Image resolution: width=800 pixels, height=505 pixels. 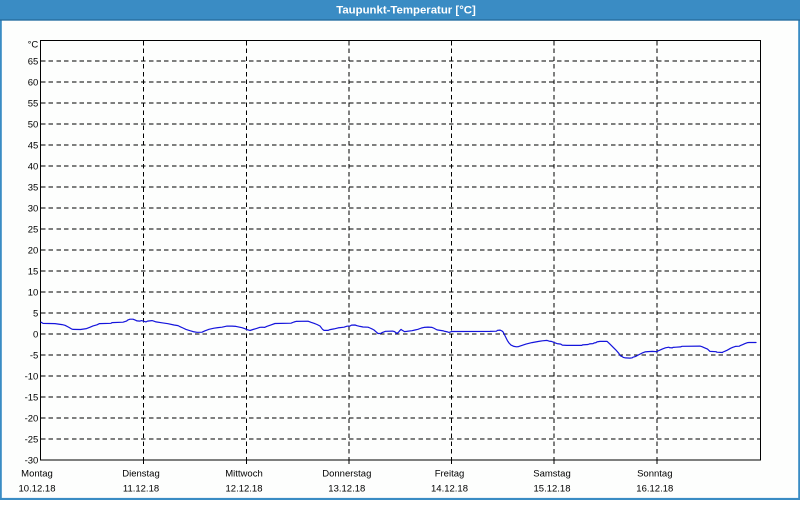 I want to click on svg-text: -20, so click(x=32, y=419).